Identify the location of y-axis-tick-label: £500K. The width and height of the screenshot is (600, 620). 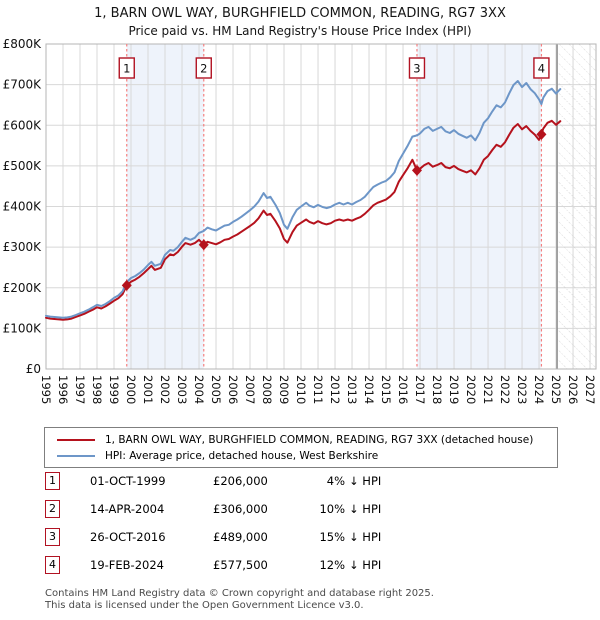
(23, 166).